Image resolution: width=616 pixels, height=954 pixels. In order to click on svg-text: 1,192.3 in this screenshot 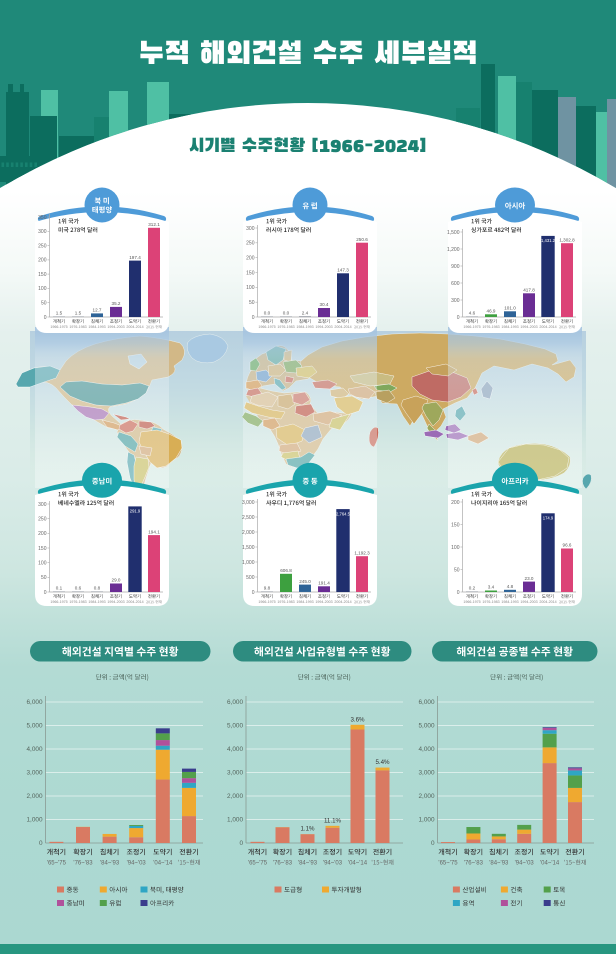, I will do `click(362, 552)`.